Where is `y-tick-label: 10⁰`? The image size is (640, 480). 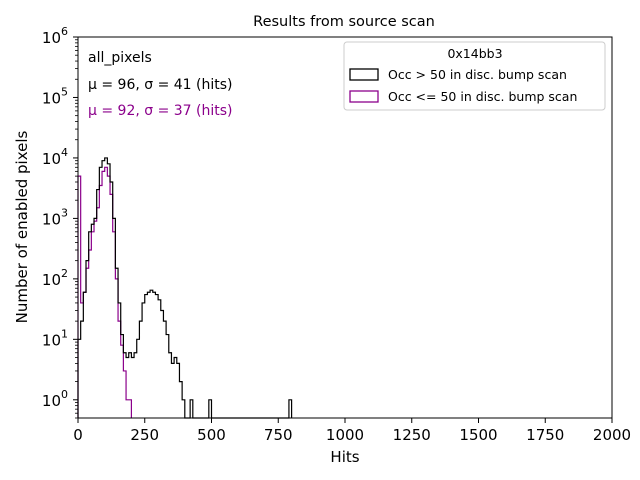 y-tick-label: 10⁰ is located at coordinates (55, 399).